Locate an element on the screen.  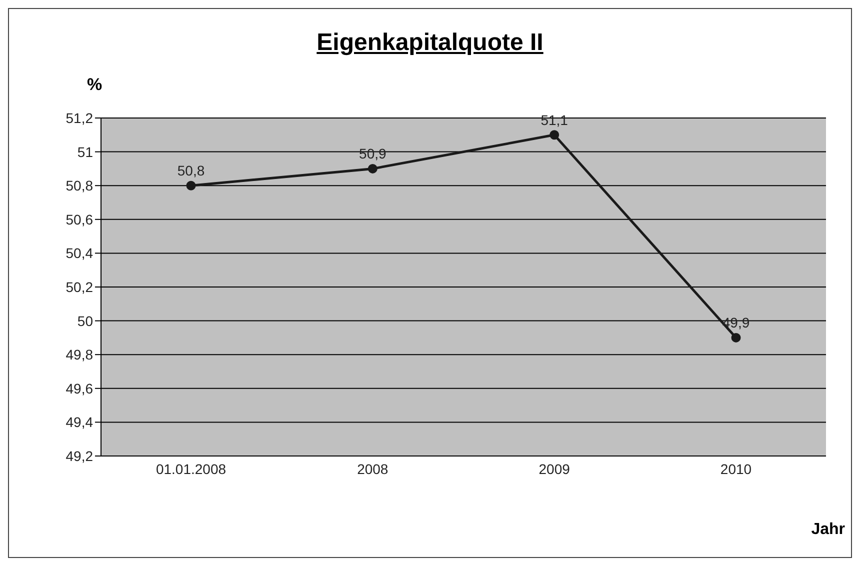
x-tick-label: 01.01.2008 is located at coordinates (191, 468).